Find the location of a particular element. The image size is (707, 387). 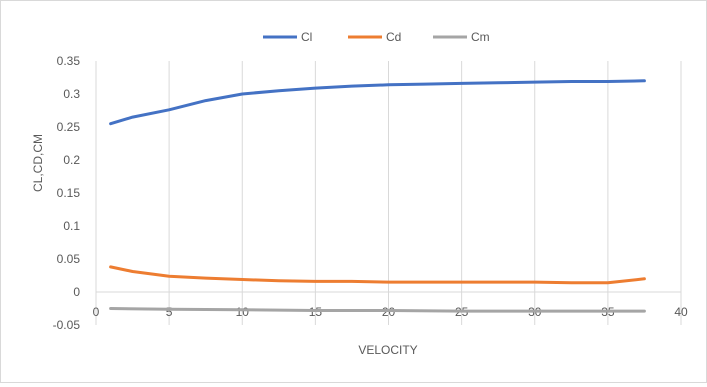

x-tick-label: 0 is located at coordinates (96, 312).